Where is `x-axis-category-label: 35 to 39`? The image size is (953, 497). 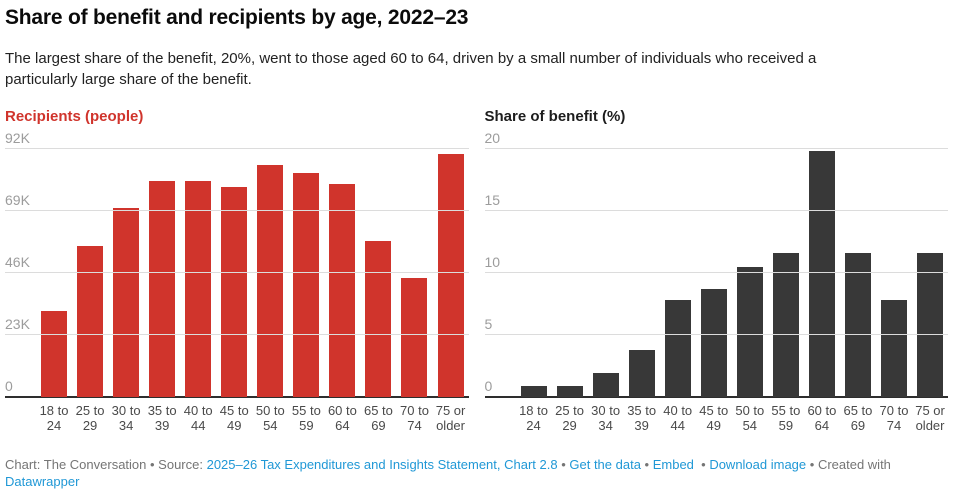 x-axis-category-label: 35 to 39 is located at coordinates (162, 418).